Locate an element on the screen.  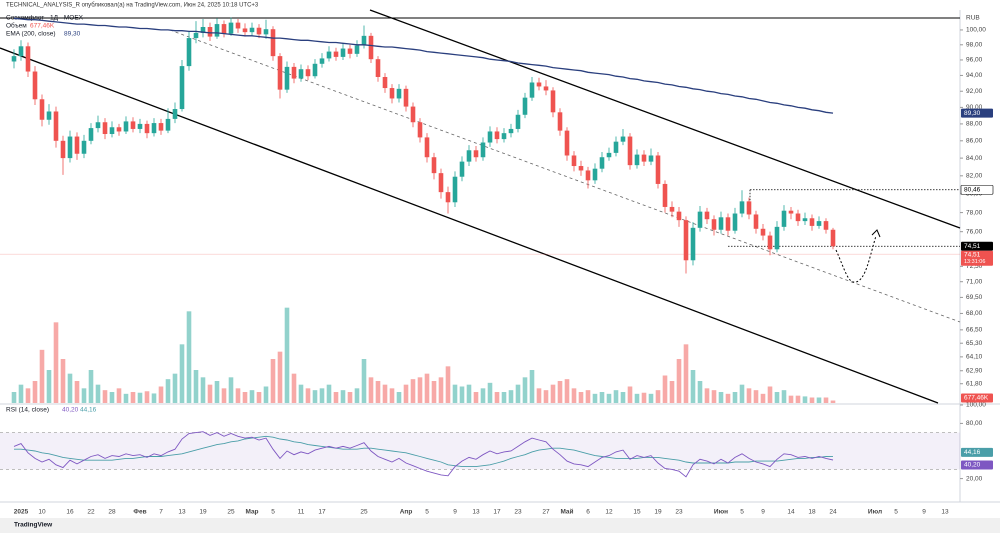
y-tick-label: 90,00 is located at coordinates (974, 107).